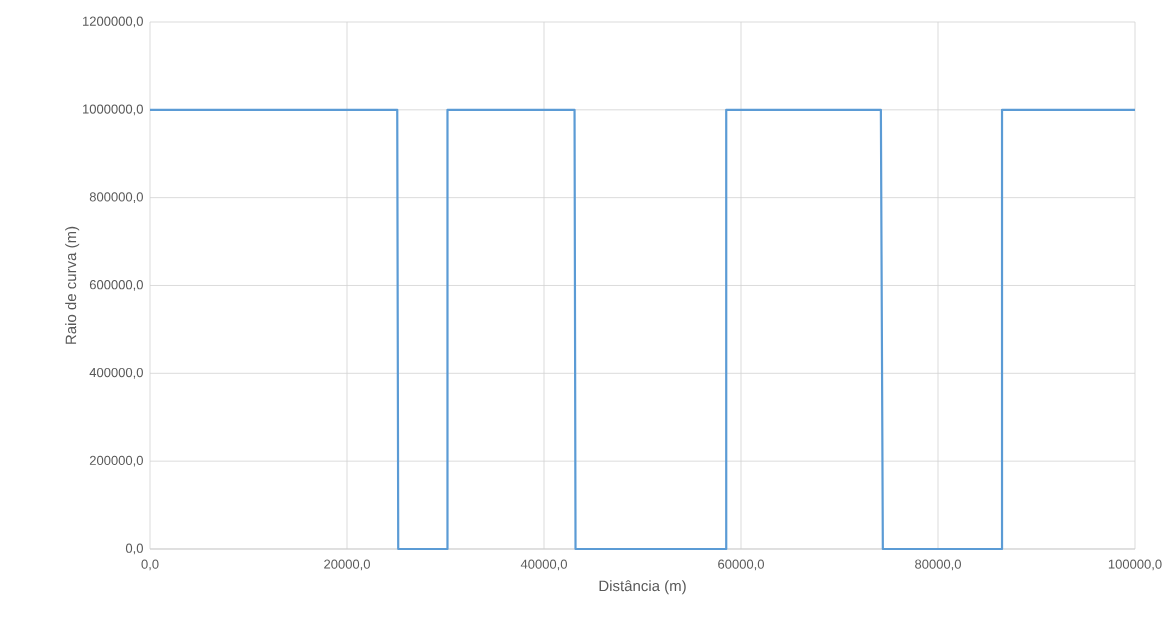  What do you see at coordinates (150, 565) in the screenshot?
I see `x-tick-label: 0,0` at bounding box center [150, 565].